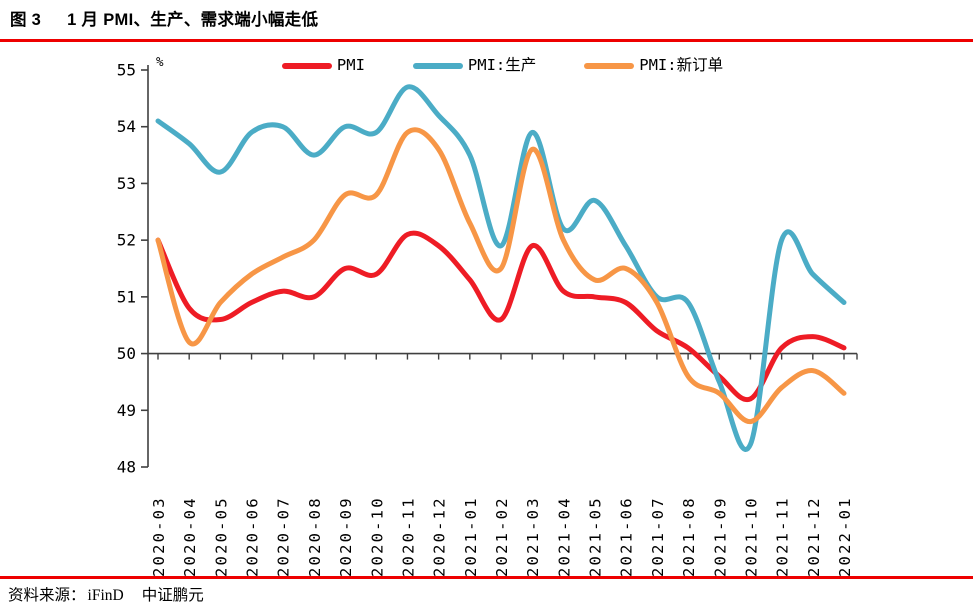 The height and width of the screenshot is (608, 973). Describe the element at coordinates (658, 536) in the screenshot. I see `x-tick-label-2021-07: 2021-07` at that location.